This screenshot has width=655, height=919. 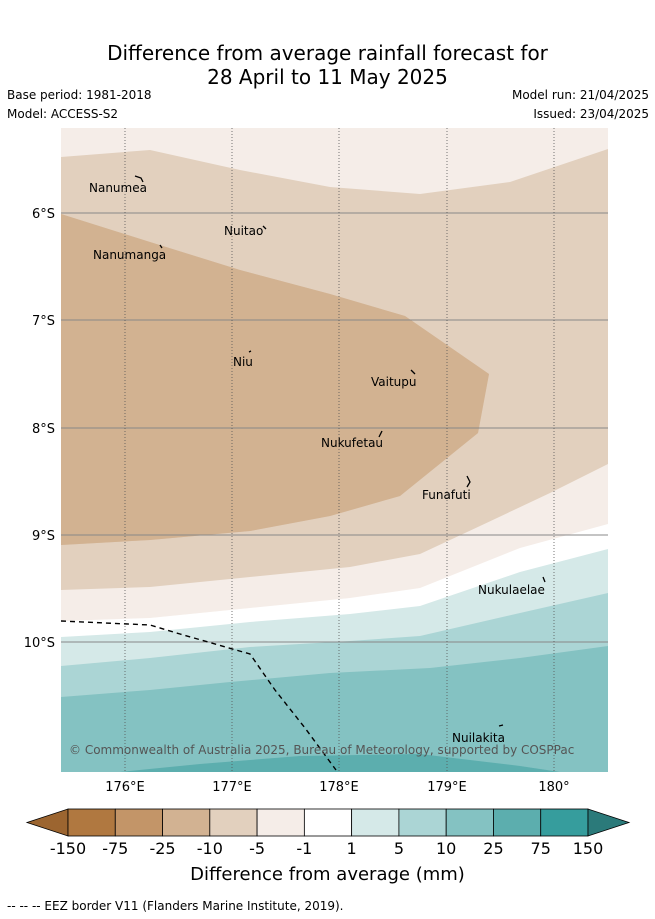 I want to click on colorbar-tick: 10, so click(x=446, y=848).